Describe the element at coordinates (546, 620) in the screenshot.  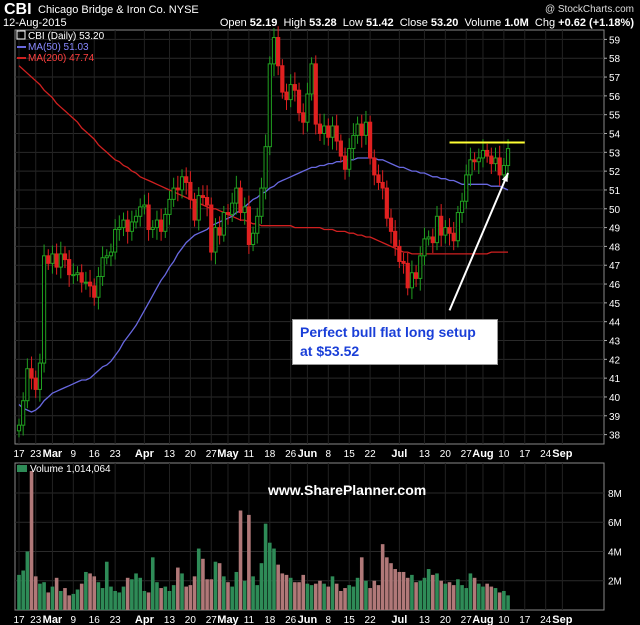
I see `volume-date-tick-label: 24` at that location.